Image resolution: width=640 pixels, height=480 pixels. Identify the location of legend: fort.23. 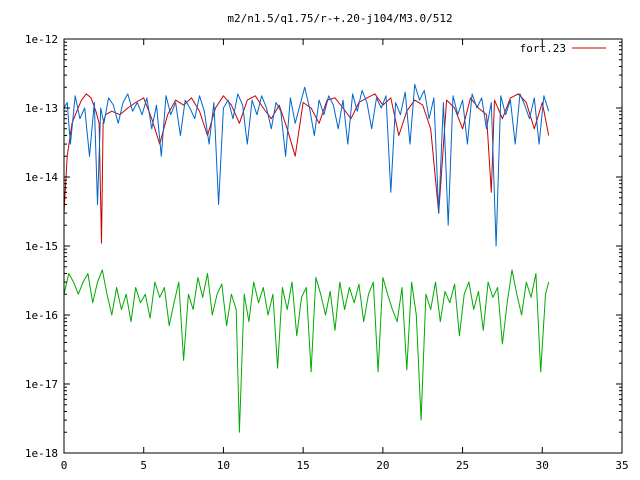
(563, 48).